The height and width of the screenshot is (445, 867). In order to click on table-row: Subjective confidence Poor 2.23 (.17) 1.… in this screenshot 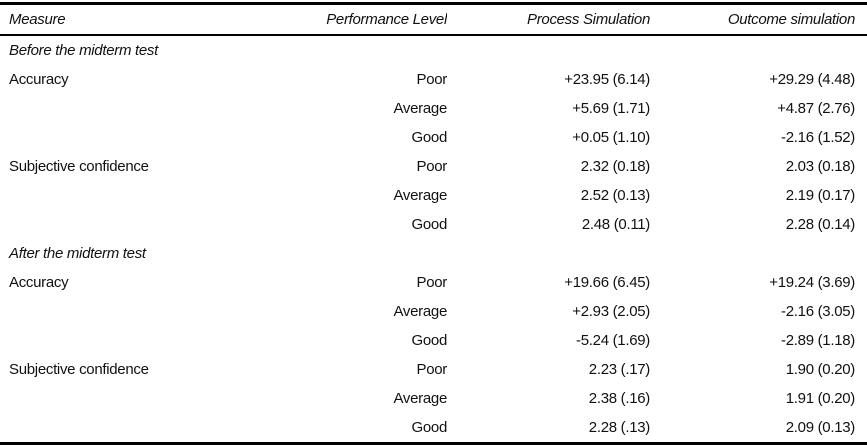, I will do `click(433, 369)`.